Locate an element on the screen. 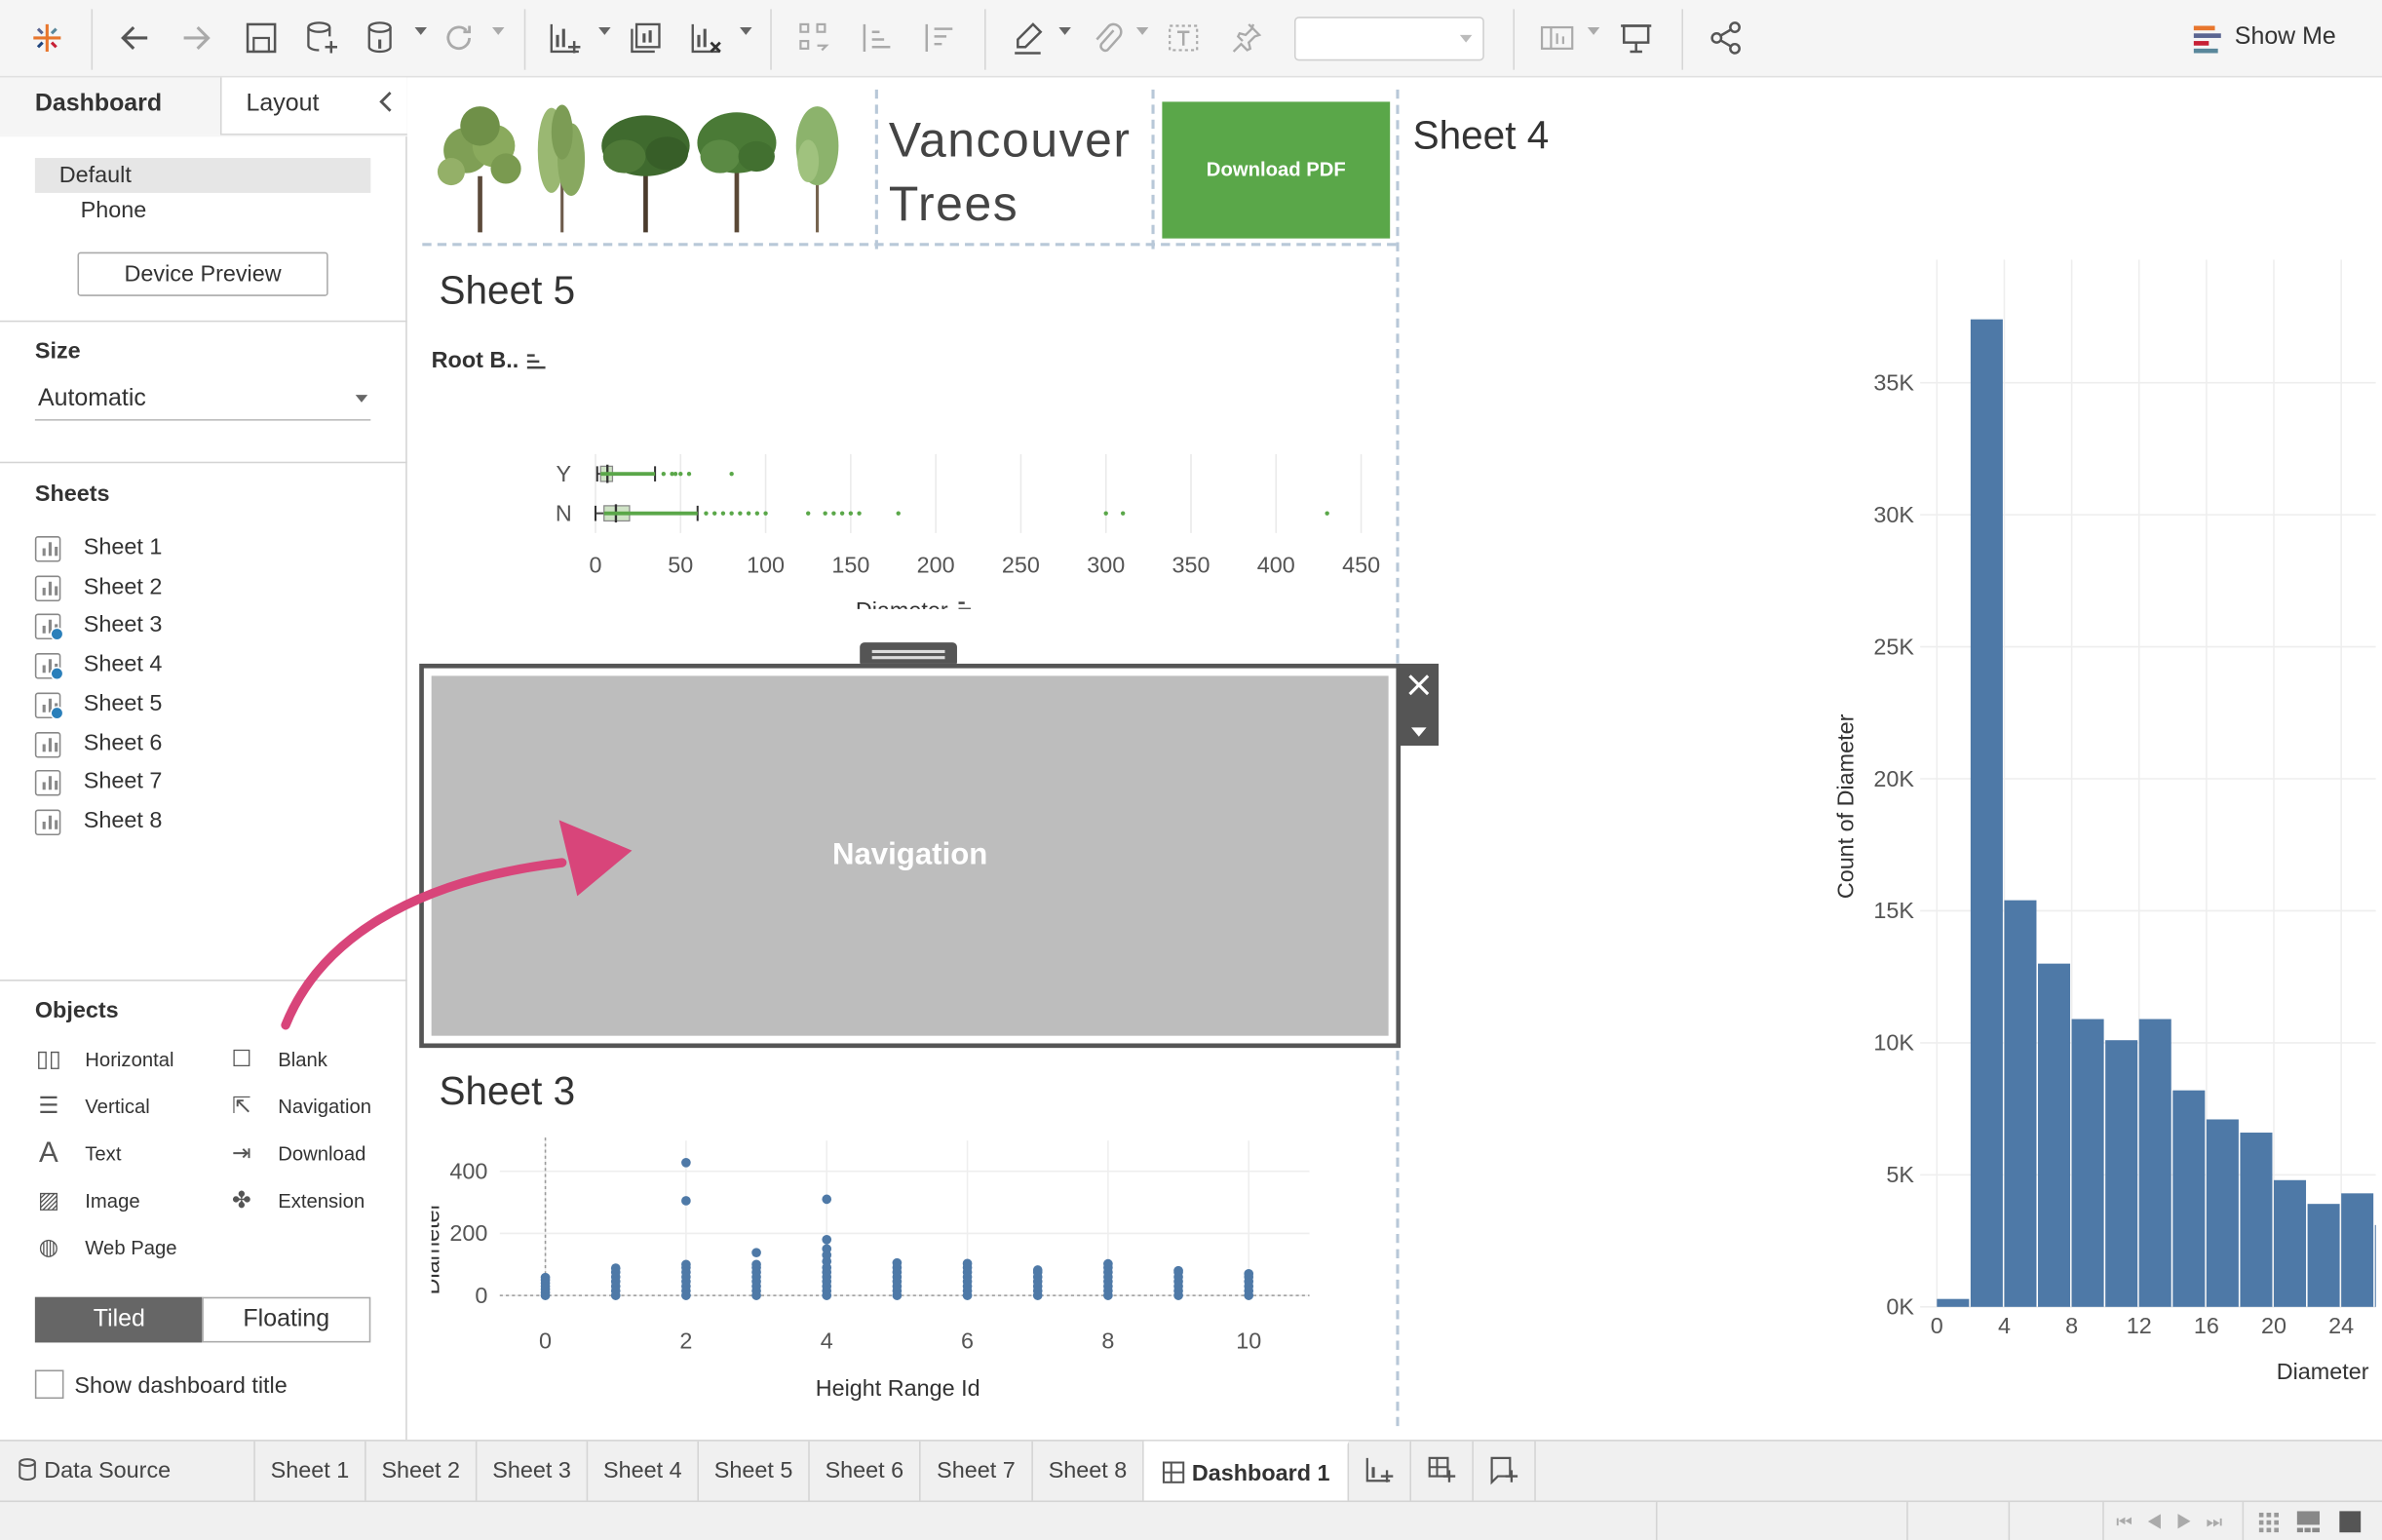 The image size is (2382, 1540). sheet-list-item: Sheet 8 is located at coordinates (186, 822).